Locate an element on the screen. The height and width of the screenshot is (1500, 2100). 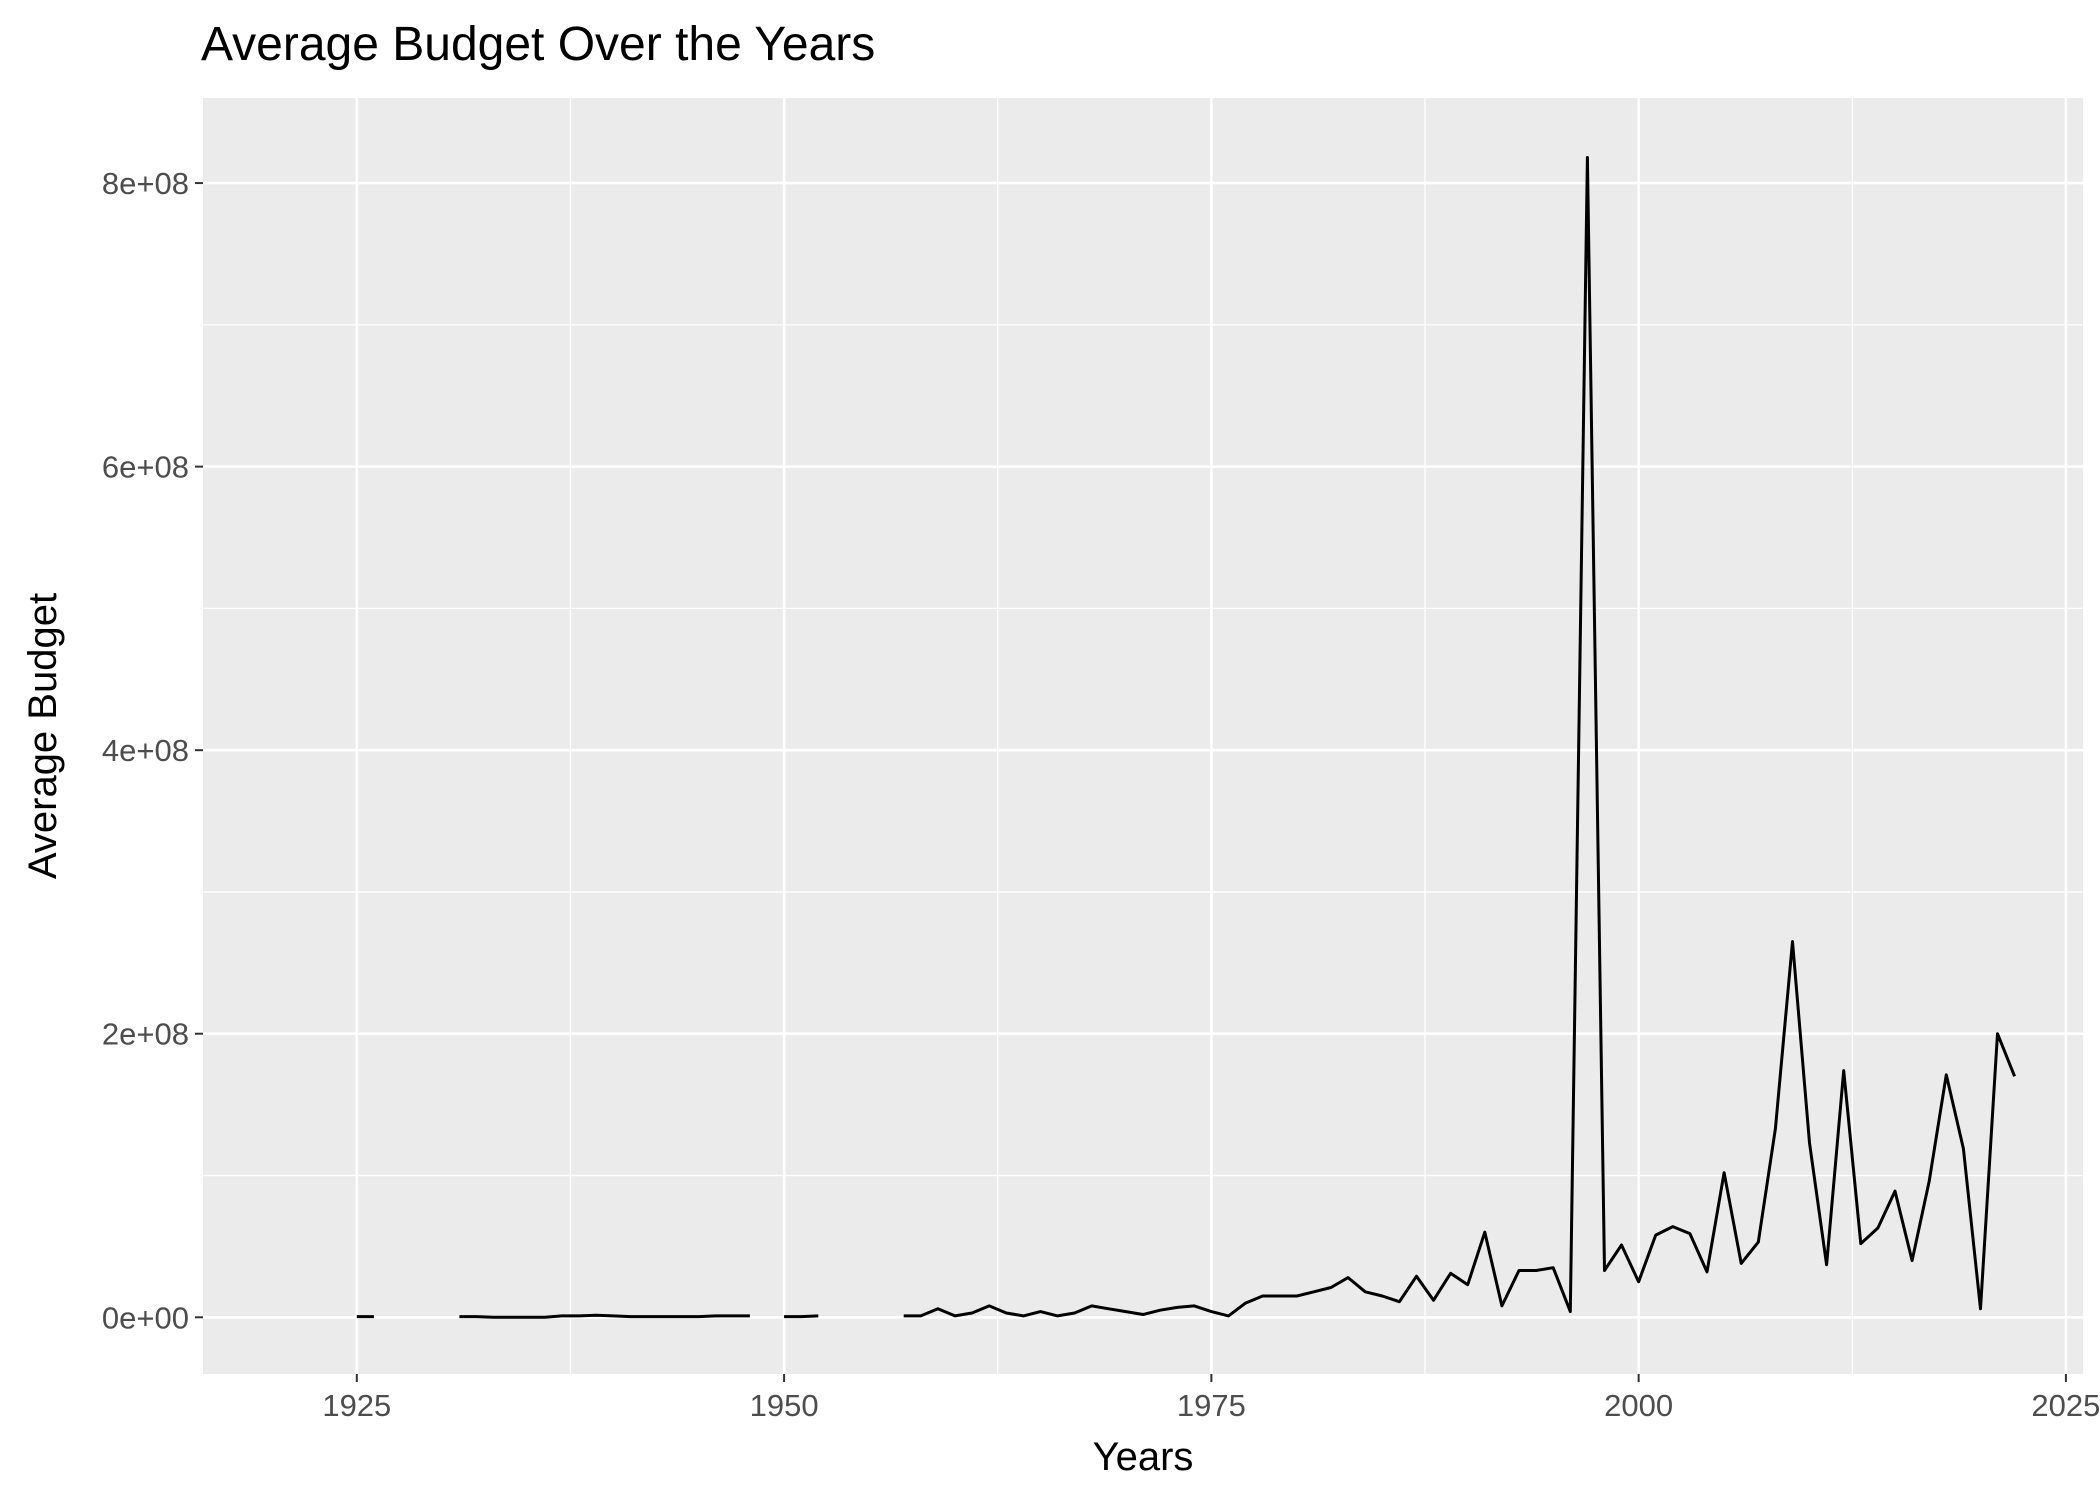
x-tick-label: 2000 is located at coordinates (1638, 1405).